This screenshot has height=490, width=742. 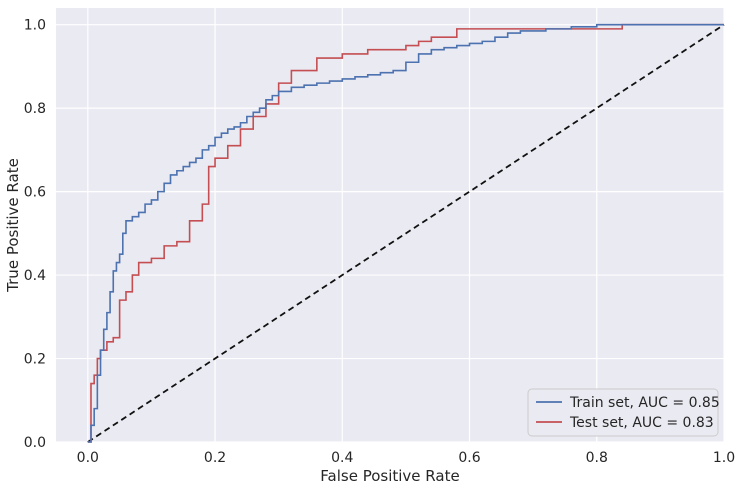 What do you see at coordinates (35, 193) in the screenshot?
I see `y-tick-label: 0.6` at bounding box center [35, 193].